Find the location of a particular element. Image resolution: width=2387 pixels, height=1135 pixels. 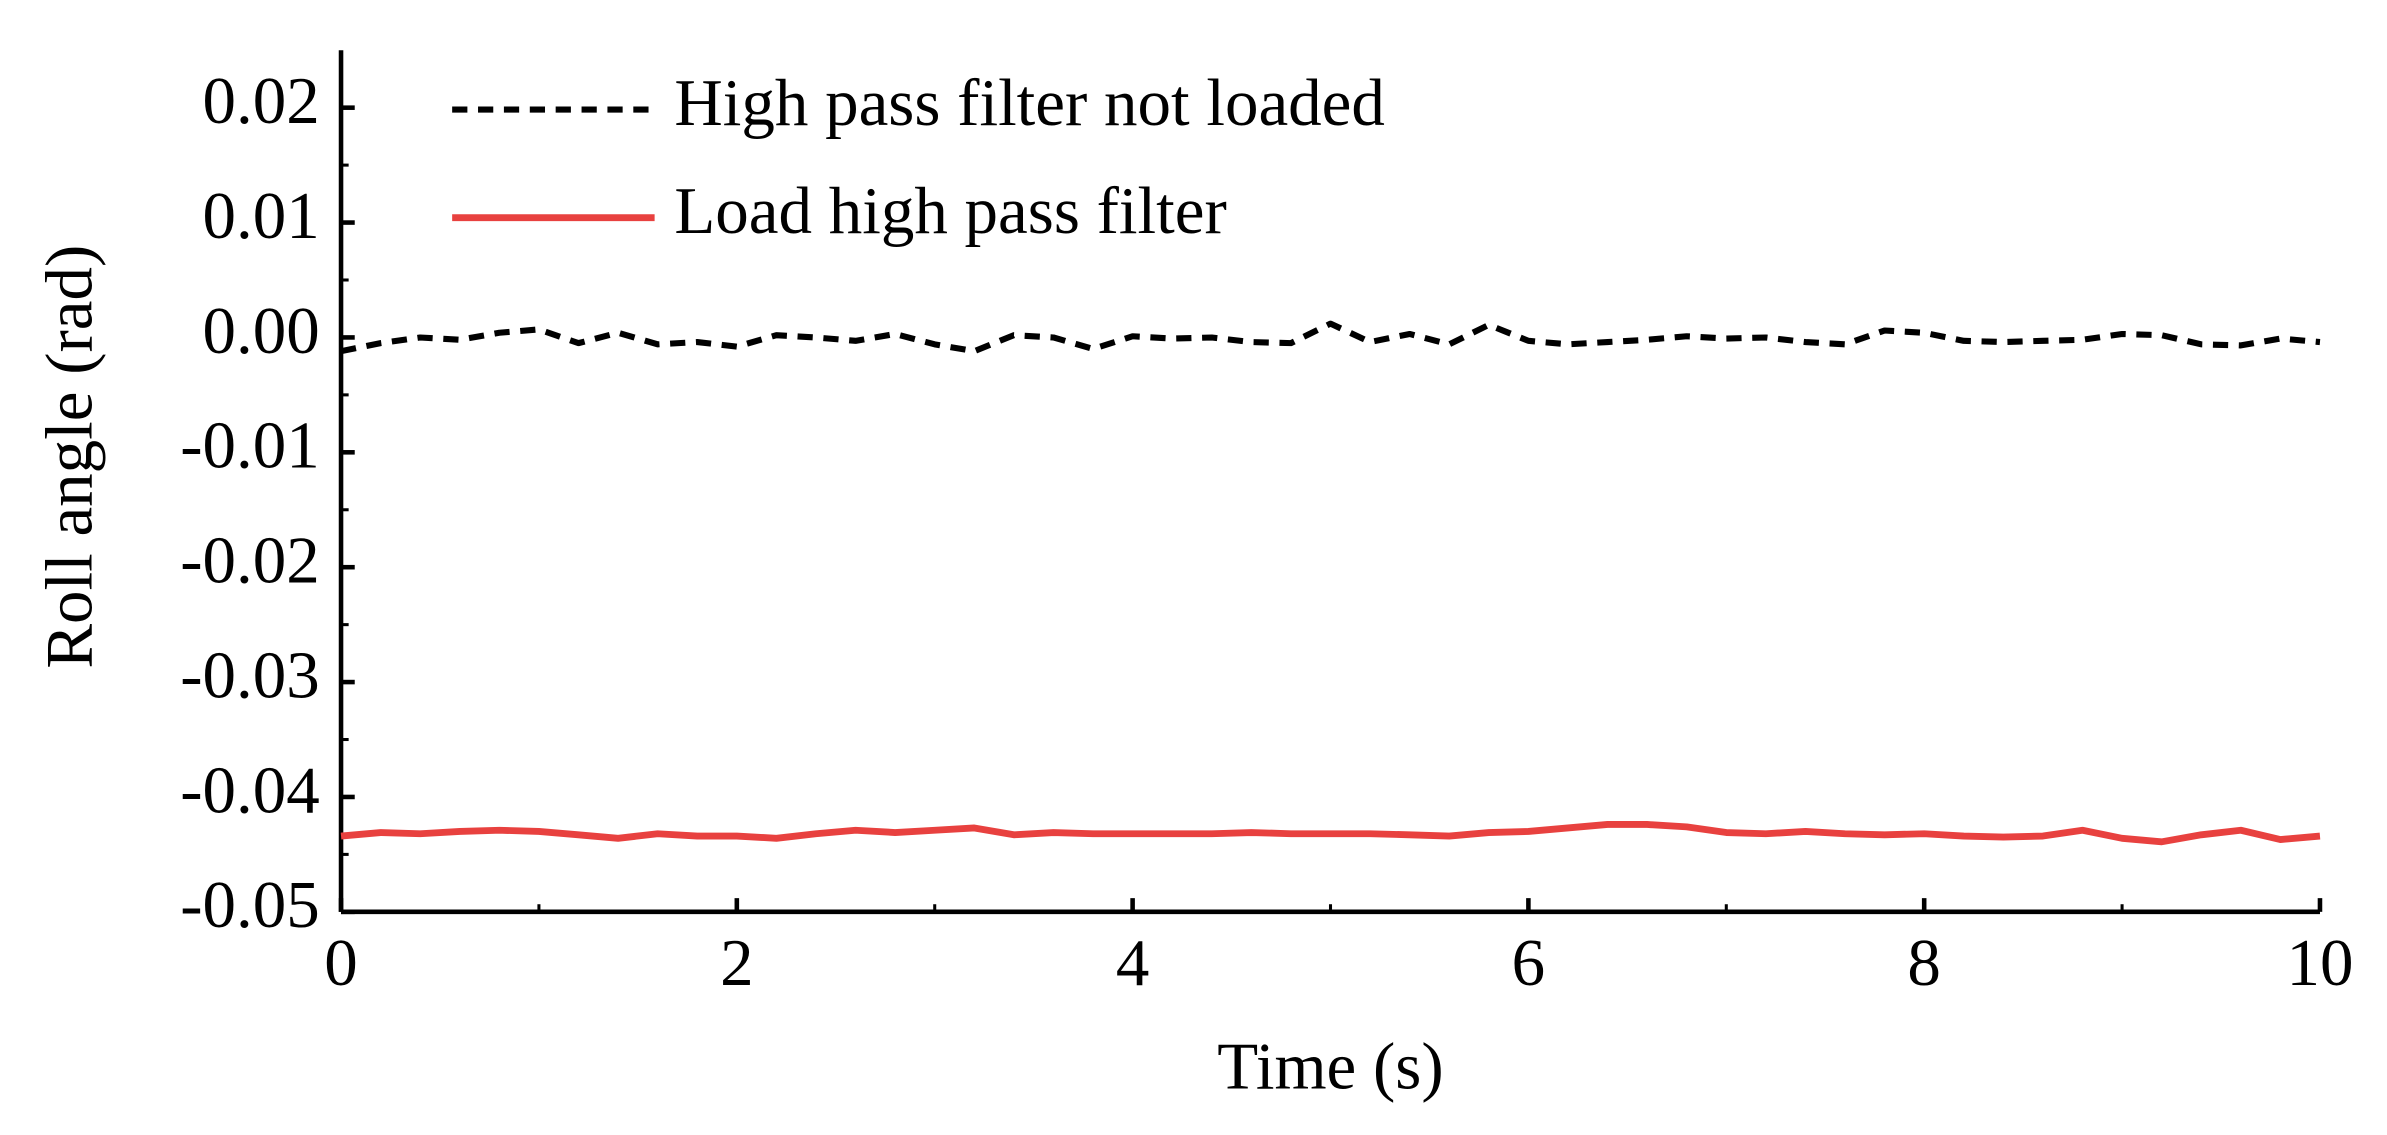

y-tick-label: -0.01 is located at coordinates (249, 446).